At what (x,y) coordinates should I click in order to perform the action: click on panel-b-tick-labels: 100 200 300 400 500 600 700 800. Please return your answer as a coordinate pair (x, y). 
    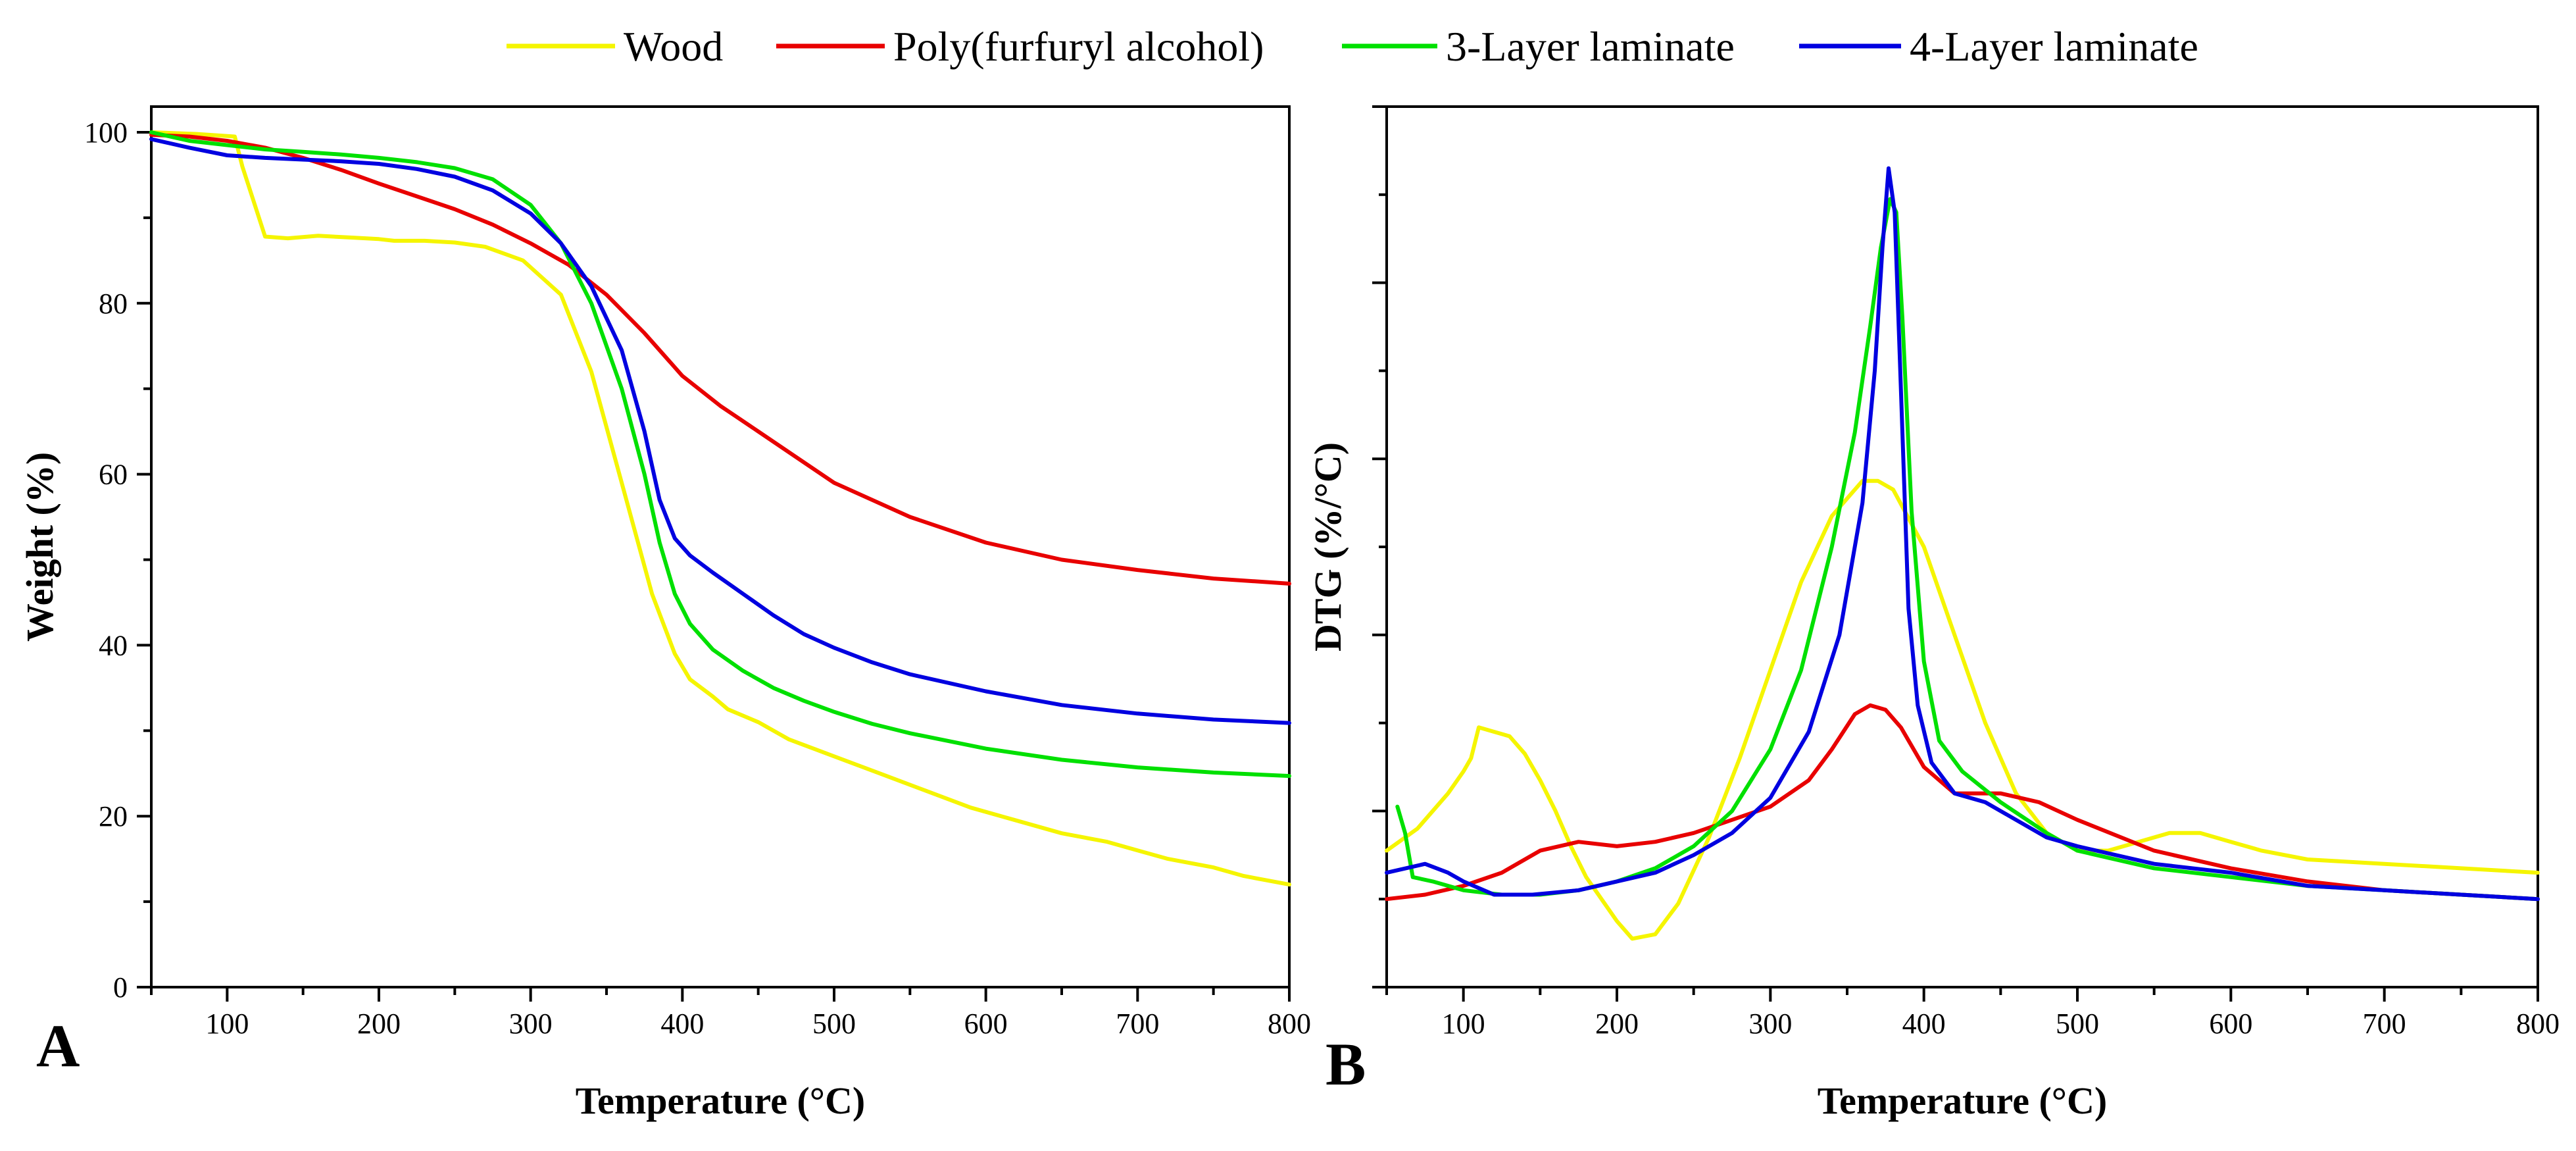
    Looking at the image, I should click on (2001, 1024).